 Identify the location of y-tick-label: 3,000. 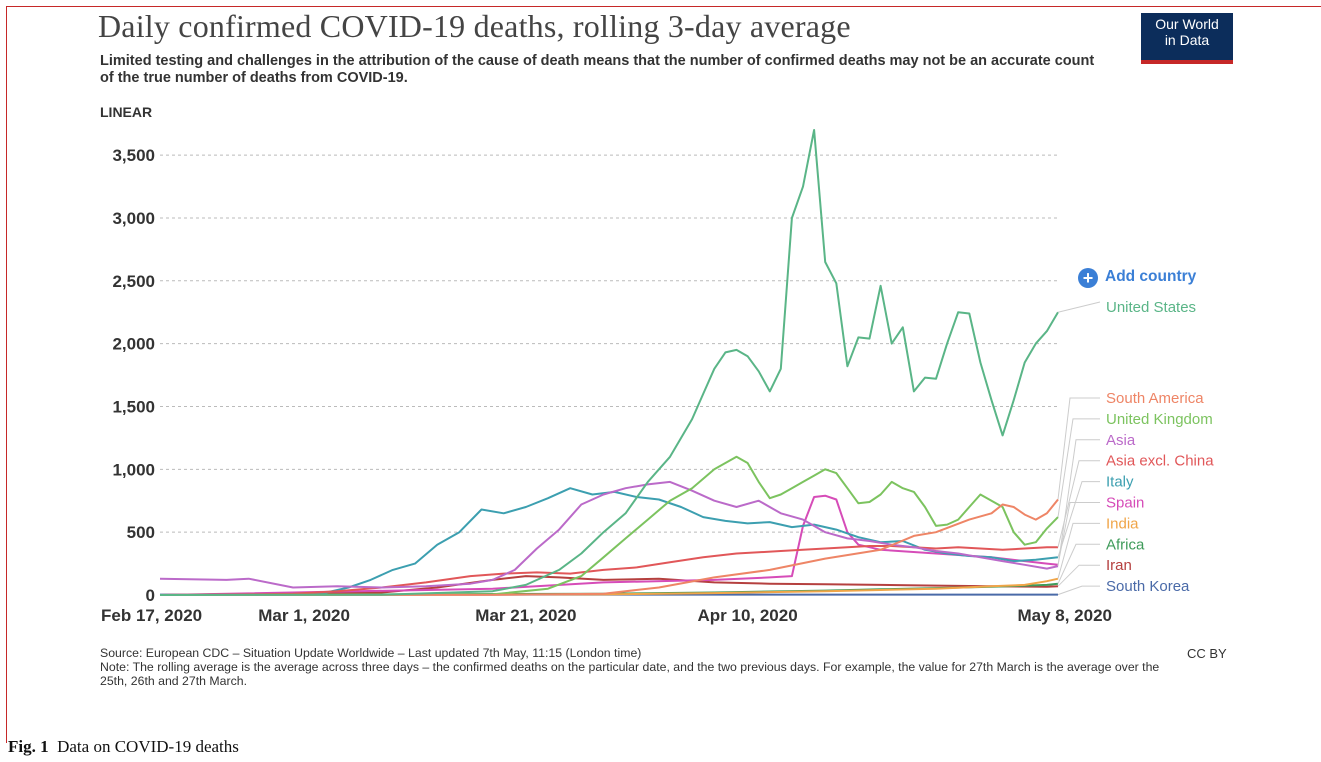
(133, 218).